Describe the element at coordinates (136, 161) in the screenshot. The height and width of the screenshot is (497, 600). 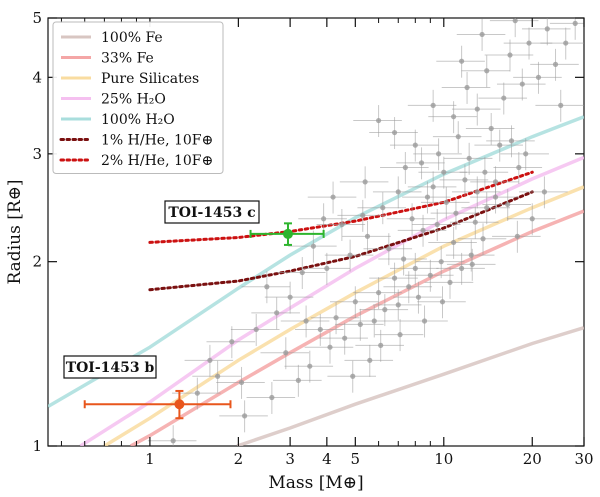
I see `legend-entry: 2% H/He, 10F⊕` at that location.